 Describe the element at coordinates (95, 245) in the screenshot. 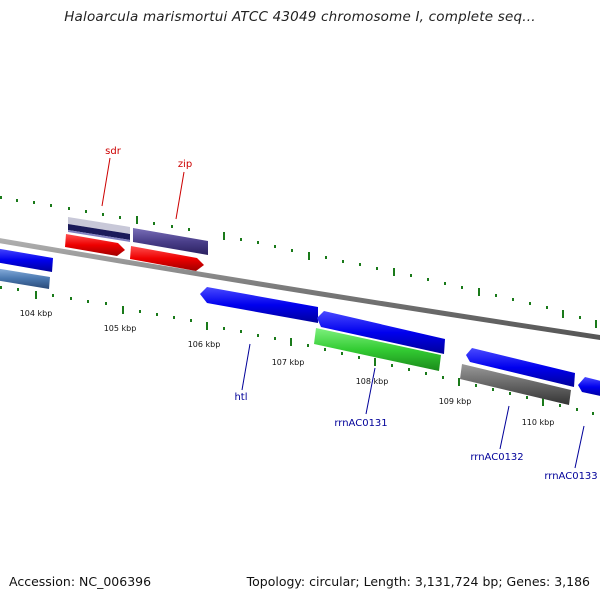

I see `sdr-red-arrow` at that location.